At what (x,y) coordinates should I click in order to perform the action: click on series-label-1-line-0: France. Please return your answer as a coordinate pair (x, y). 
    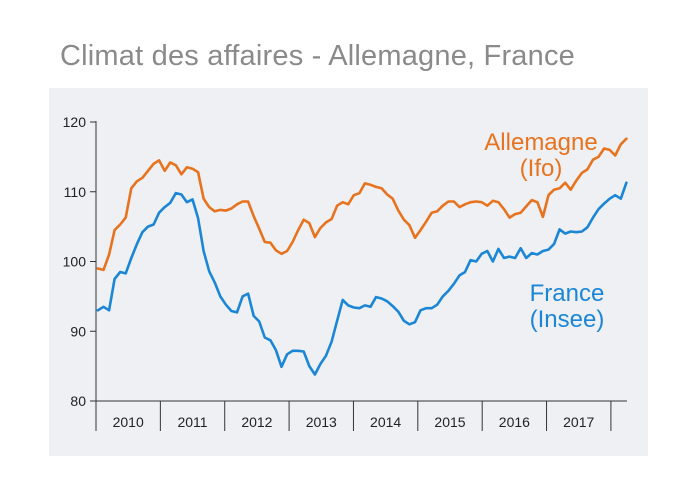
    Looking at the image, I should click on (567, 293).